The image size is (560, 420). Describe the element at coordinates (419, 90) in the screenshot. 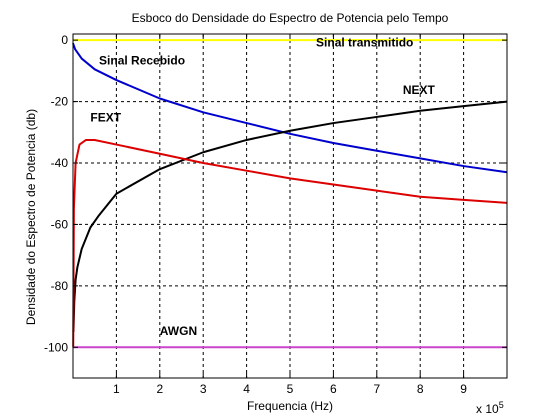

I see `annotation-next: NEXT` at that location.